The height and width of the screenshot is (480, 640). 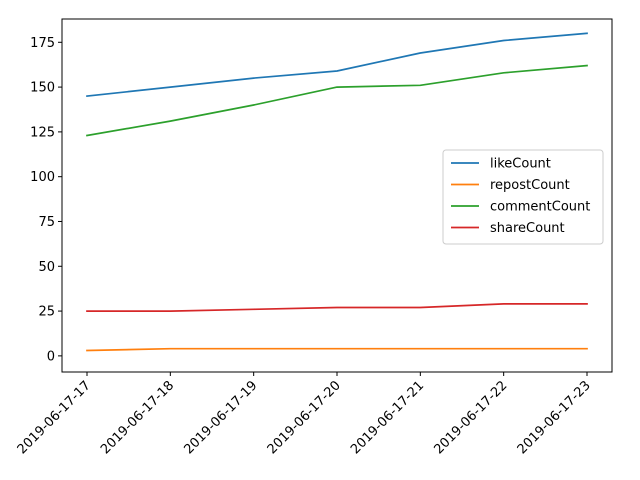 What do you see at coordinates (51, 356) in the screenshot?
I see `y-tick-label: 0` at bounding box center [51, 356].